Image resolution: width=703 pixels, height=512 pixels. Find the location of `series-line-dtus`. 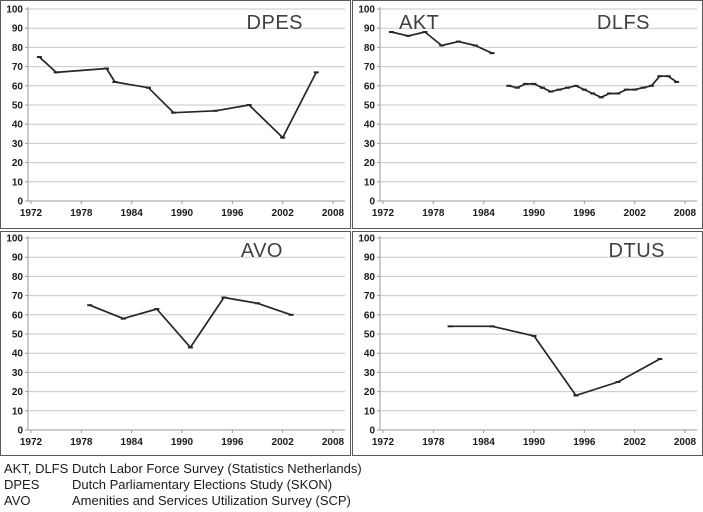

series-line-dtus is located at coordinates (555, 361).